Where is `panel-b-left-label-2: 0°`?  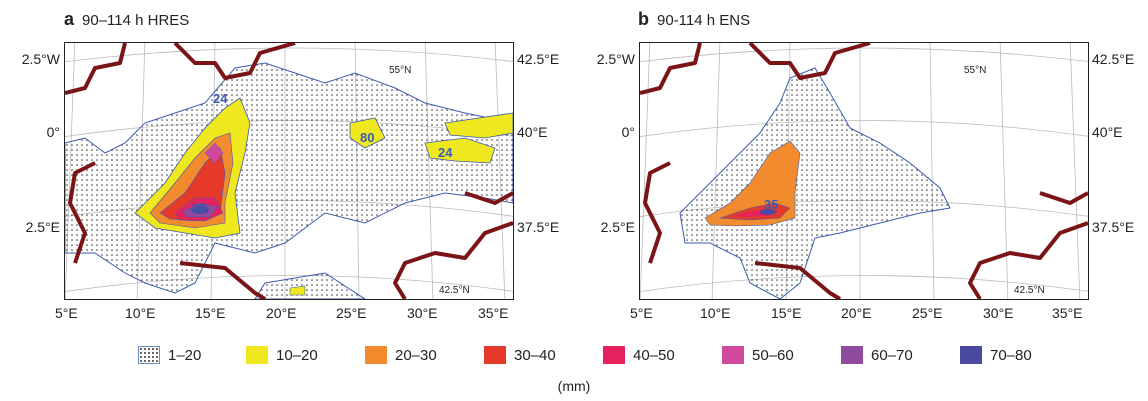 panel-b-left-label-2: 0° is located at coordinates (628, 132).